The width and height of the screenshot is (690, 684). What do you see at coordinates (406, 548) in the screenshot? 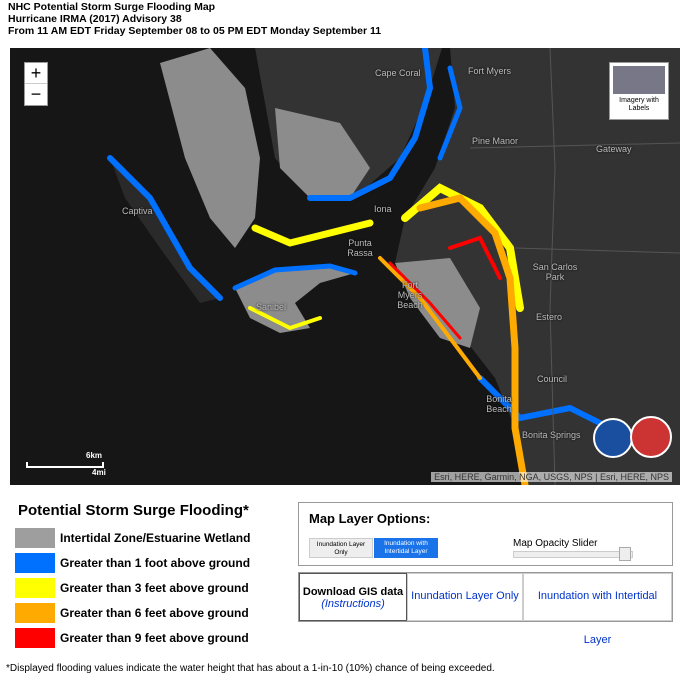
I see `layer-button: Inundation with Intertidal Layer` at bounding box center [406, 548].